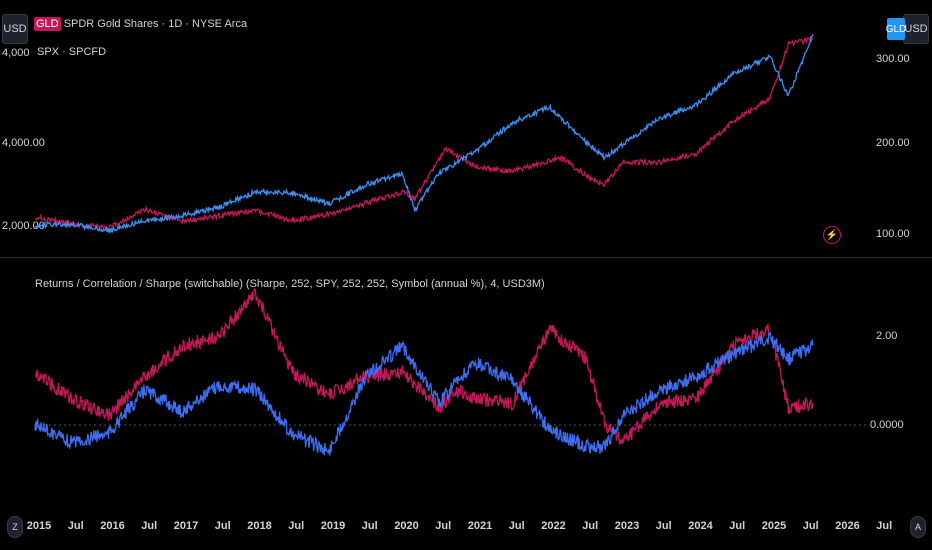 This screenshot has height=550, width=932. What do you see at coordinates (480, 526) in the screenshot?
I see `x-axis-tick: 2021` at bounding box center [480, 526].